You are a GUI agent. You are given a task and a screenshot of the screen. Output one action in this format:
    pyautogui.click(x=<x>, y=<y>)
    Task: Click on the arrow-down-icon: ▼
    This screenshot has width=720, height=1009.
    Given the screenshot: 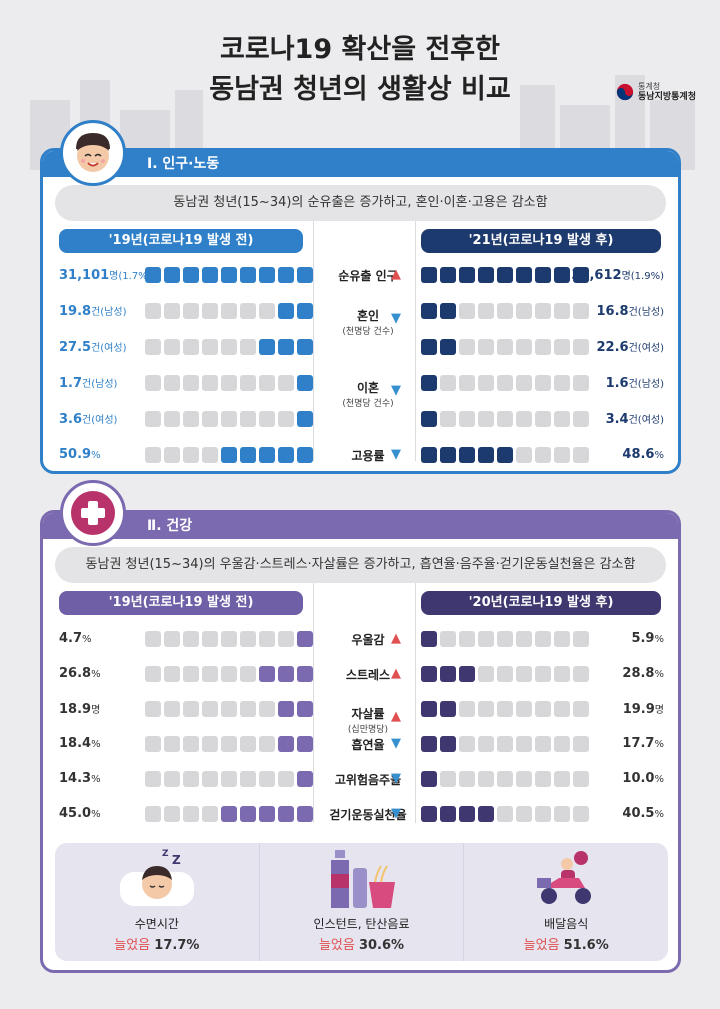 What is the action you would take?
    pyautogui.click(x=396, y=743)
    